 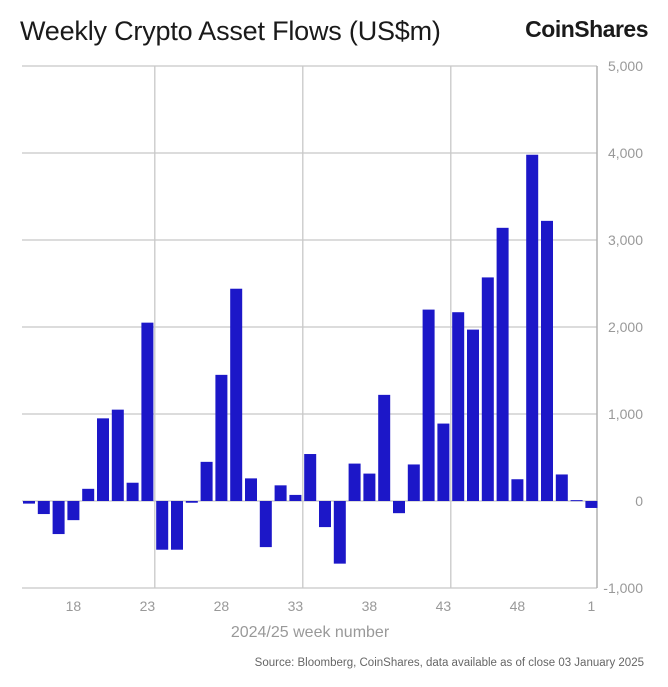 What do you see at coordinates (586, 29) in the screenshot?
I see `coinshares-logo: CoinShares` at bounding box center [586, 29].